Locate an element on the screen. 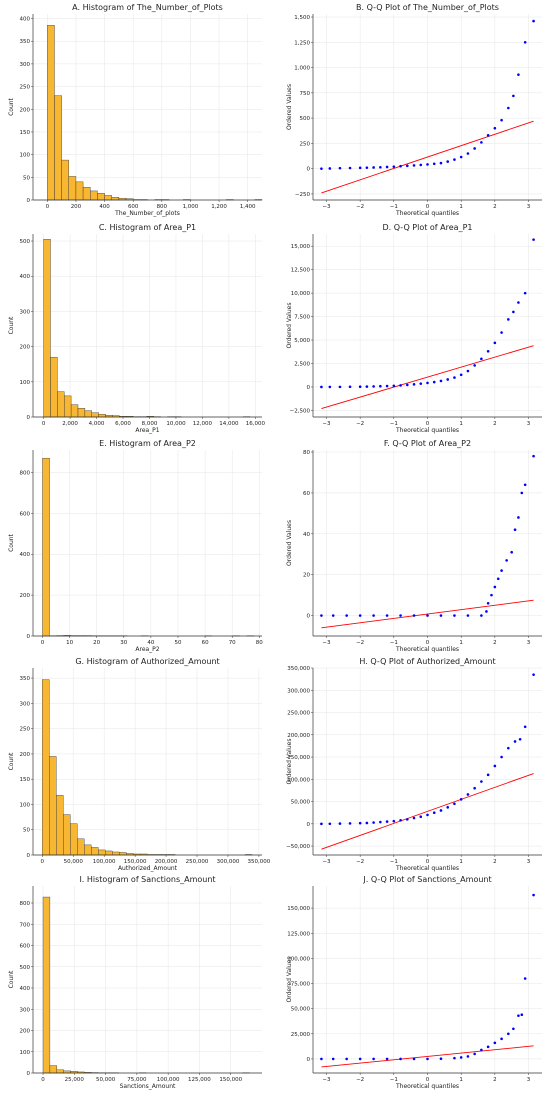 The width and height of the screenshot is (550, 1095). y-tick-label: 25,000 is located at coordinates (301, 1035).